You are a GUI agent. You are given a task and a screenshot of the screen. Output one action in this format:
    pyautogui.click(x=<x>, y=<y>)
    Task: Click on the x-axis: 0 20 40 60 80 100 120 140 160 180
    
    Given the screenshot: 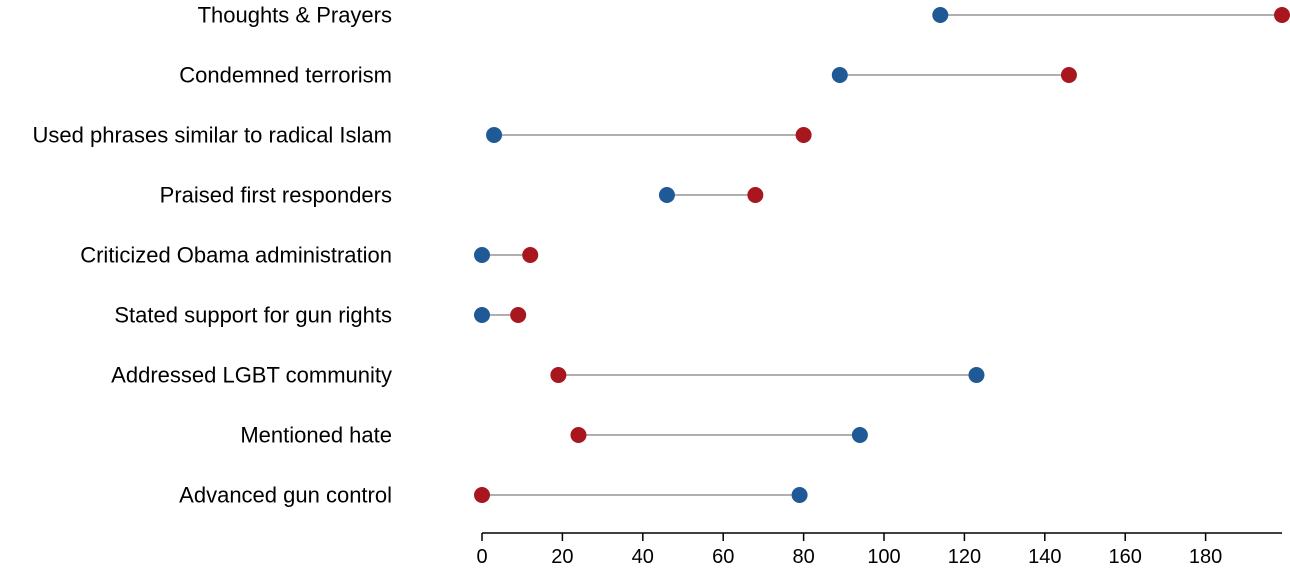 What is the action you would take?
    pyautogui.click(x=879, y=550)
    